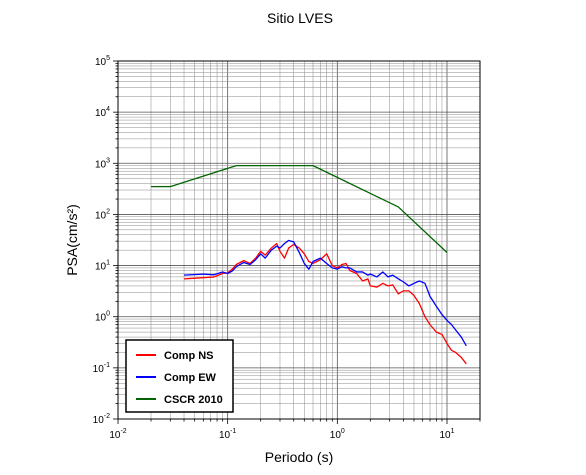 This screenshot has height=475, width=586. What do you see at coordinates (190, 378) in the screenshot?
I see `legend-label: Comp EW` at bounding box center [190, 378].